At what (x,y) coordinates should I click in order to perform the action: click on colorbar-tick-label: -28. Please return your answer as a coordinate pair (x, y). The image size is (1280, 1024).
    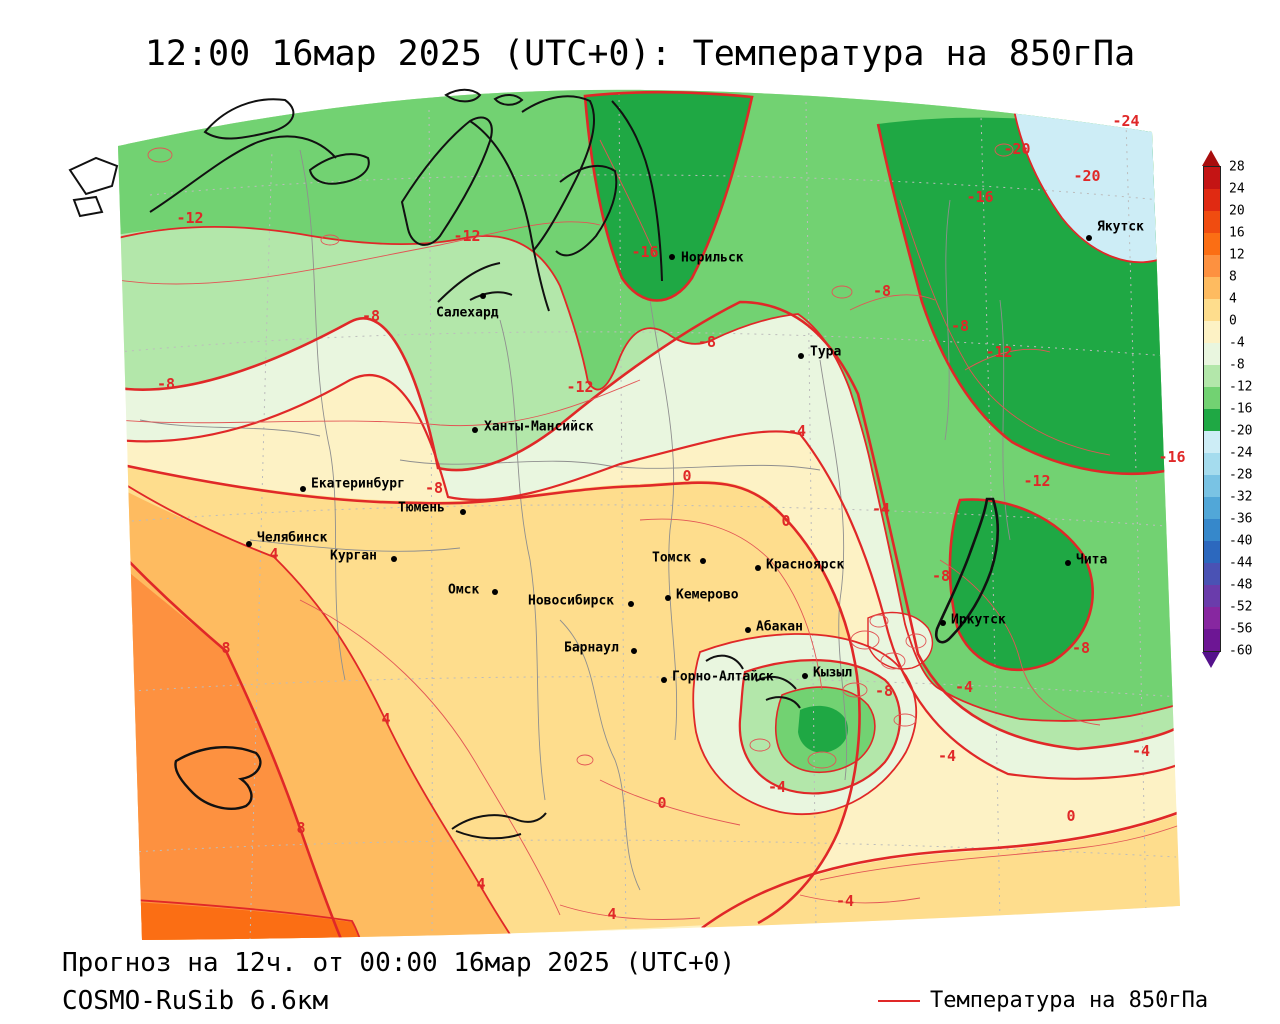
    Looking at the image, I should click on (1241, 475).